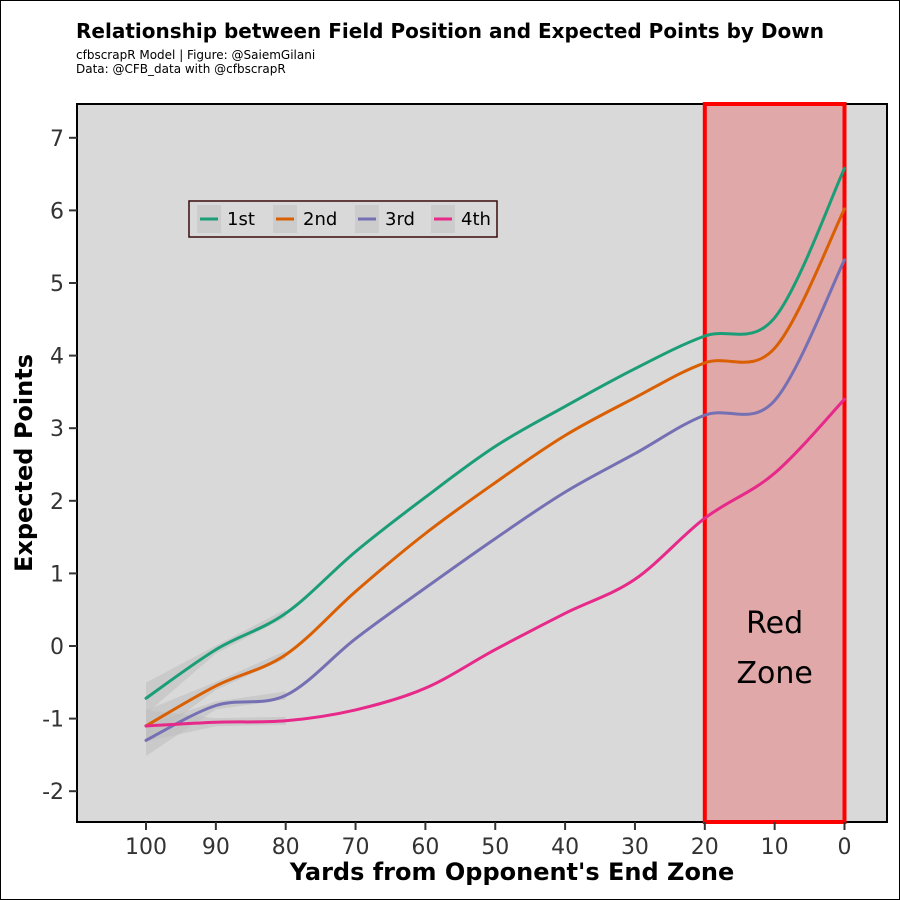 The width and height of the screenshot is (900, 900). What do you see at coordinates (774, 623) in the screenshot?
I see `red-zone-label: Red` at bounding box center [774, 623].